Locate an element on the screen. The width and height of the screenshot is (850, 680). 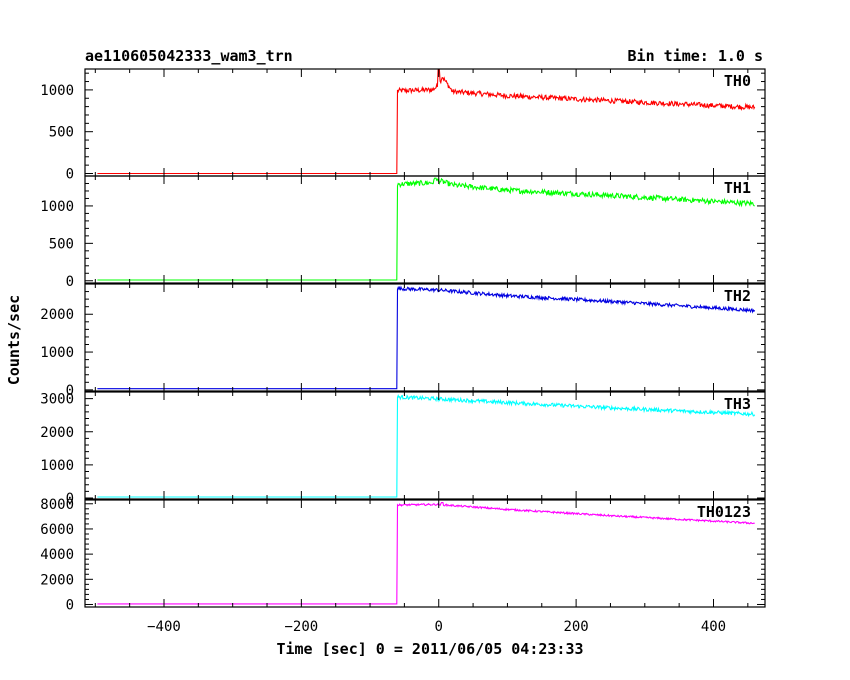
y-tick-label: 4000 is located at coordinates (57, 555).